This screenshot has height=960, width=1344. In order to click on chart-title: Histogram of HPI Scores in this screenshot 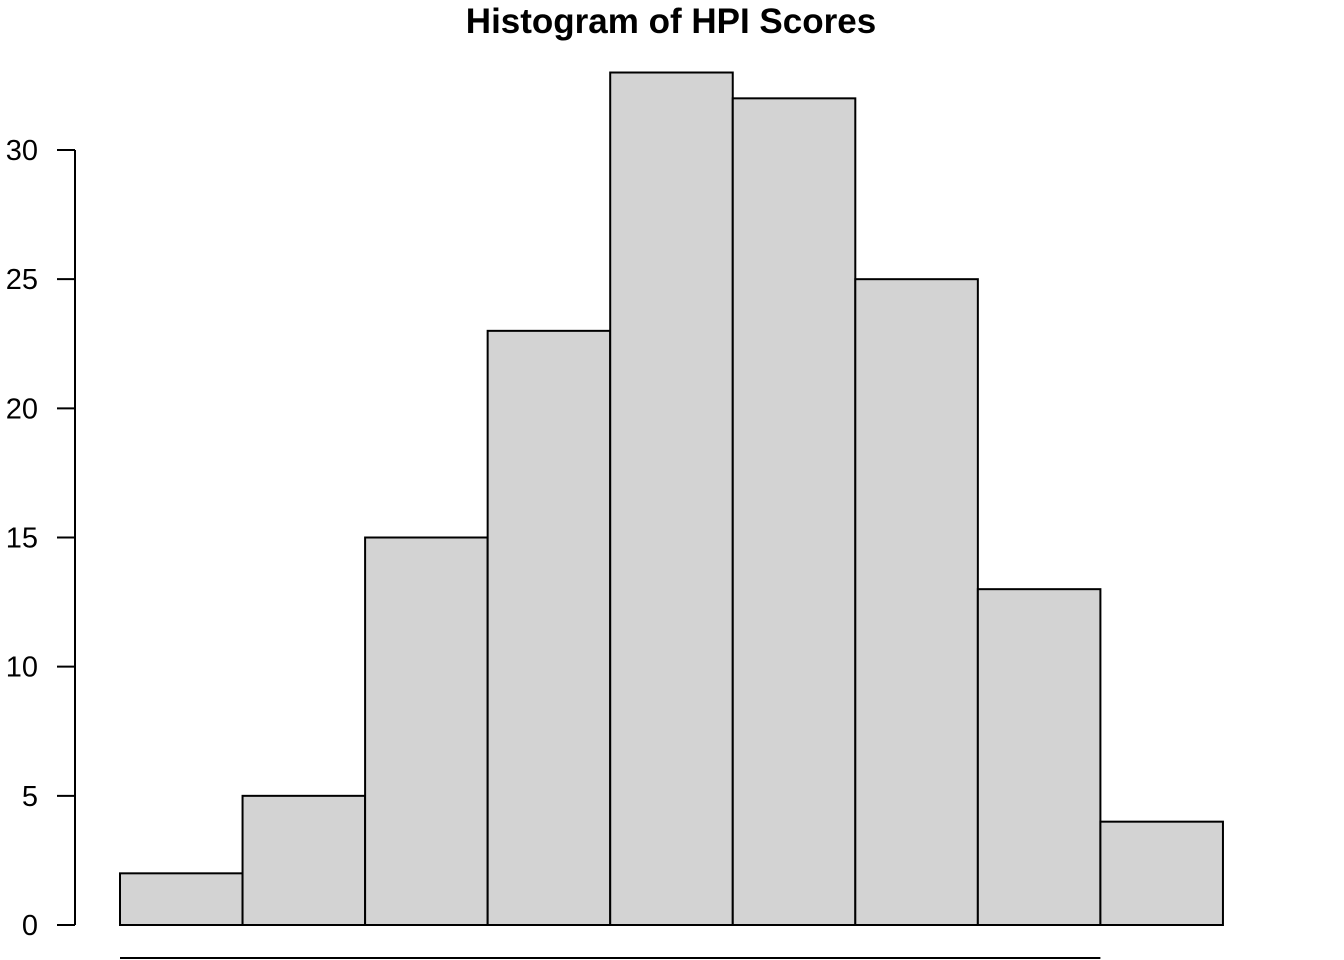, I will do `click(671, 21)`.